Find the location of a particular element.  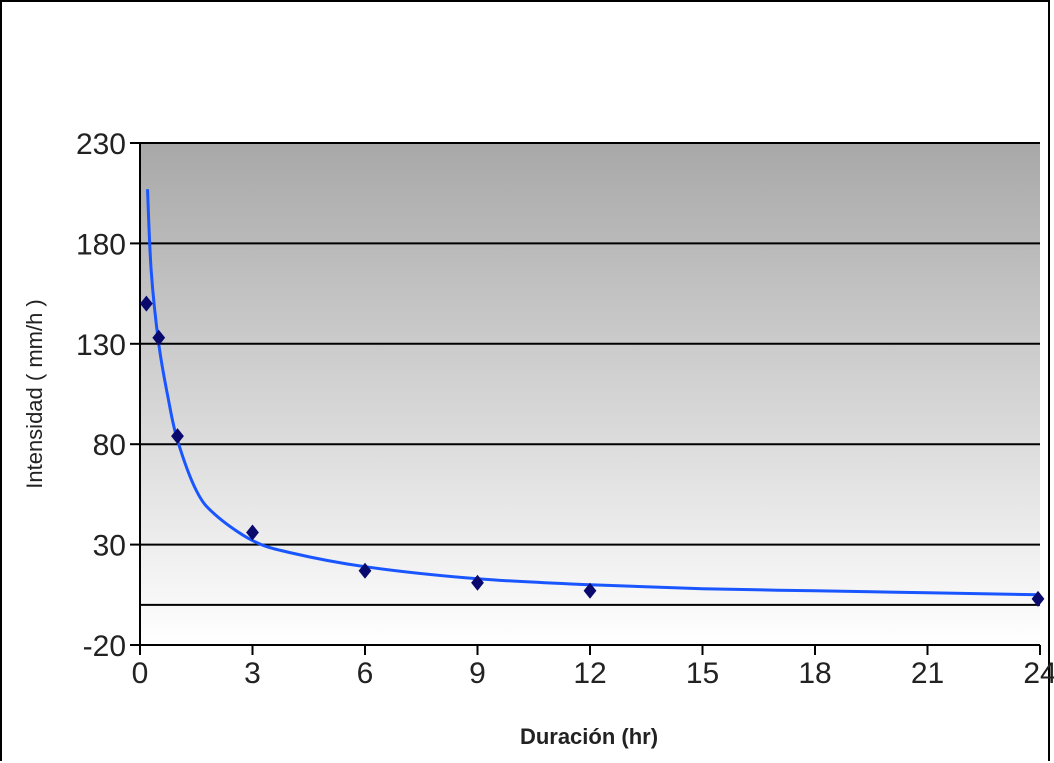

x-tick-label: 24 is located at coordinates (1038, 673).